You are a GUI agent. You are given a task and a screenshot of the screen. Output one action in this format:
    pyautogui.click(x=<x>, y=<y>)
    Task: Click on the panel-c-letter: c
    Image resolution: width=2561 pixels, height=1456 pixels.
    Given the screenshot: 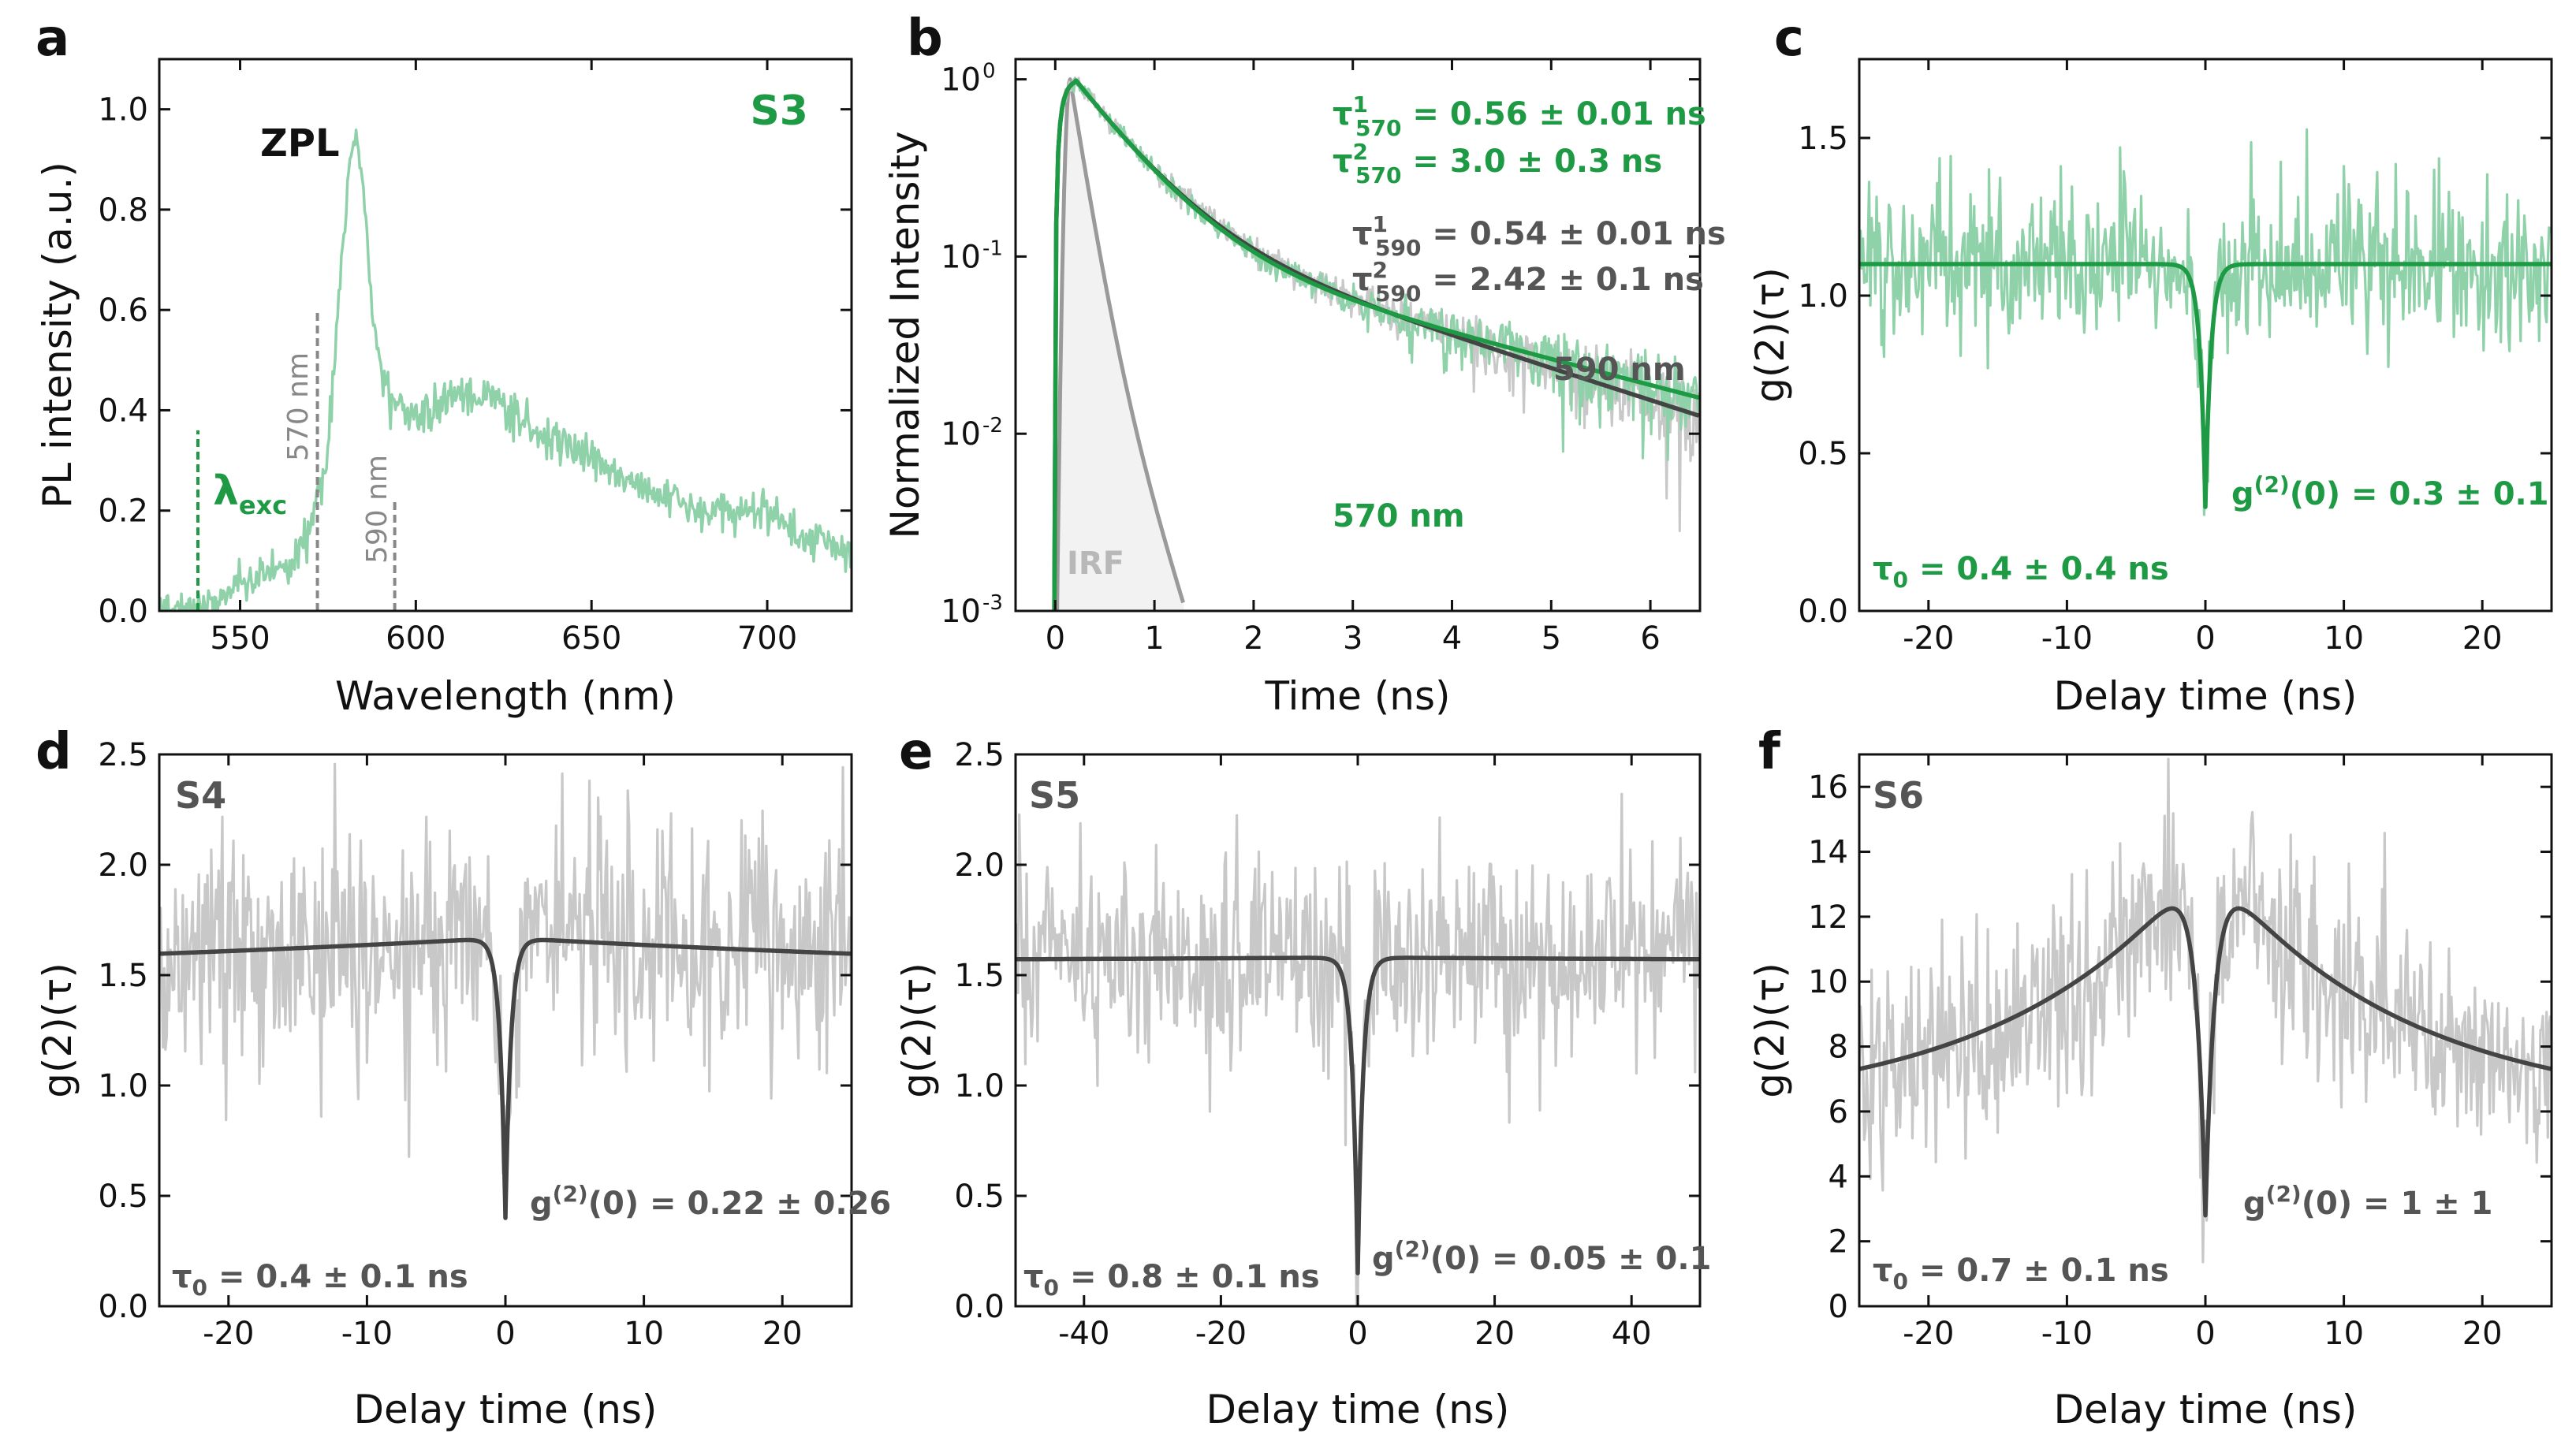 What is the action you would take?
    pyautogui.click(x=1789, y=38)
    